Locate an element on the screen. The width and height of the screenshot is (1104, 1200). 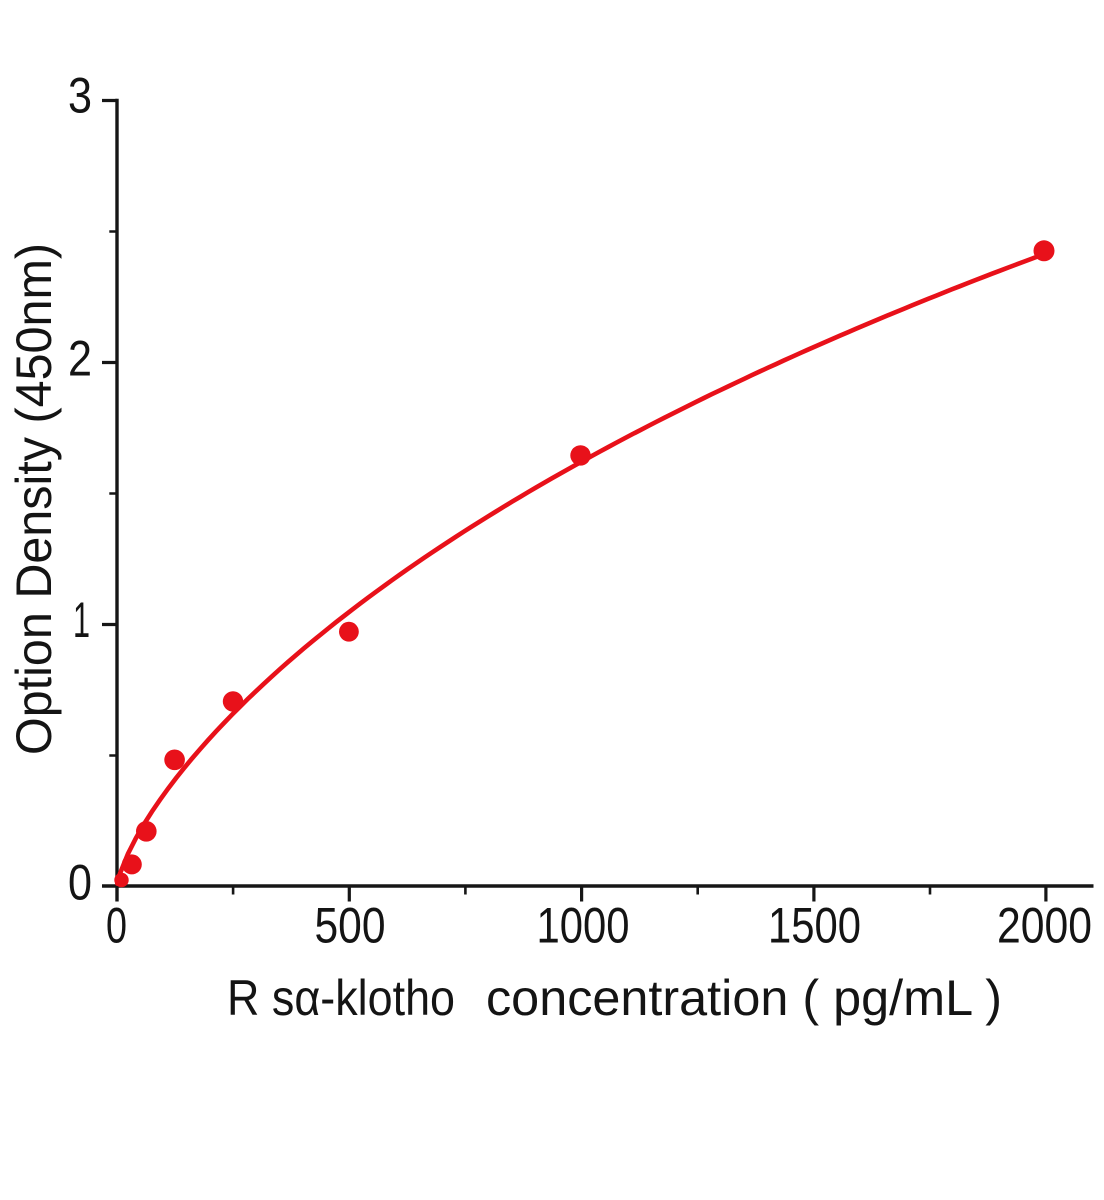
svg-text: R sα-klotho is located at coordinates (341, 998).